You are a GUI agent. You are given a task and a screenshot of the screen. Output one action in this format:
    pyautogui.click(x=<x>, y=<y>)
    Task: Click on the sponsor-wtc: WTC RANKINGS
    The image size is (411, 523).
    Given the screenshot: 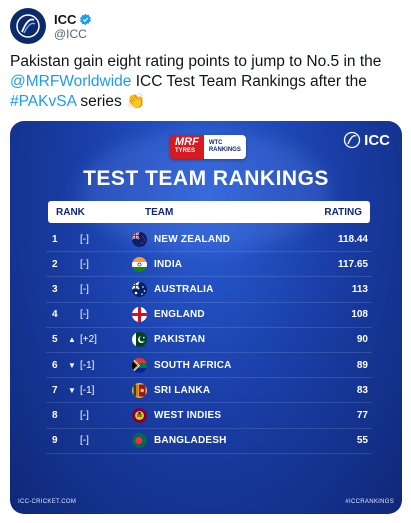 What is the action you would take?
    pyautogui.click(x=224, y=147)
    